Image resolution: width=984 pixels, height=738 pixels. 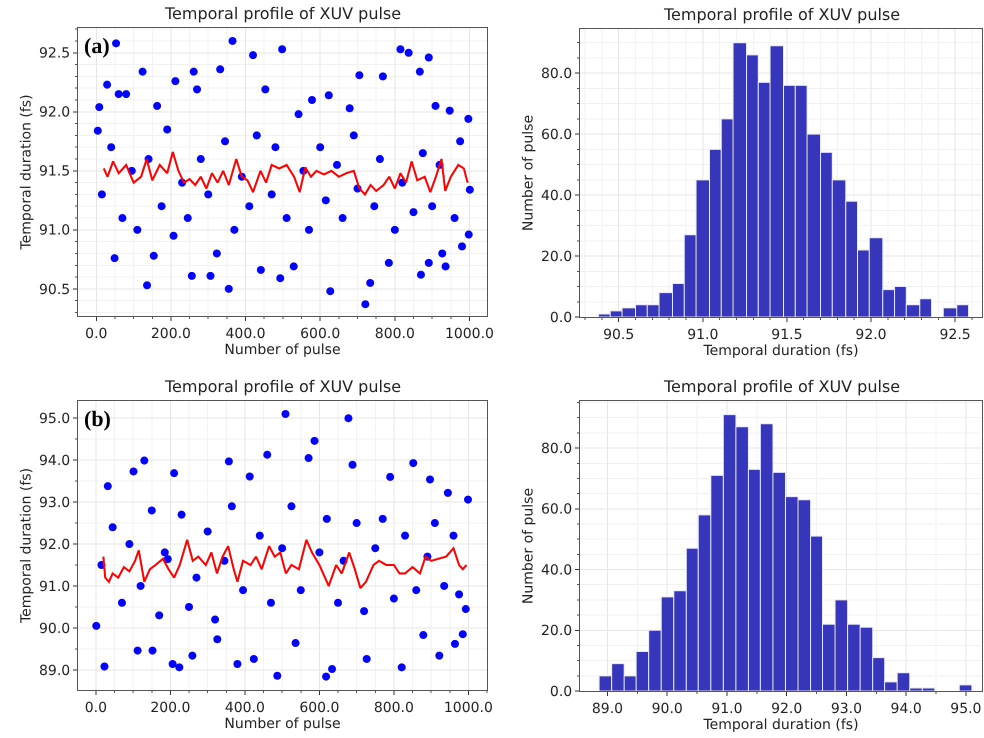 What do you see at coordinates (97, 45) in the screenshot?
I see `annotation: (a)` at bounding box center [97, 45].